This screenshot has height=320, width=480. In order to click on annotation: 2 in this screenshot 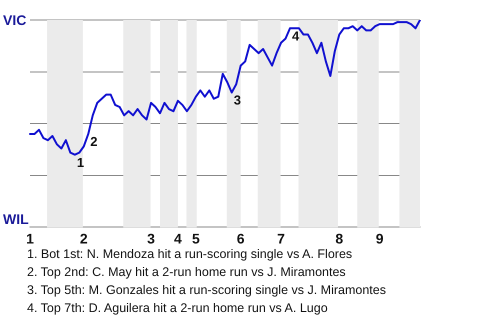, I will do `click(94, 142)`.